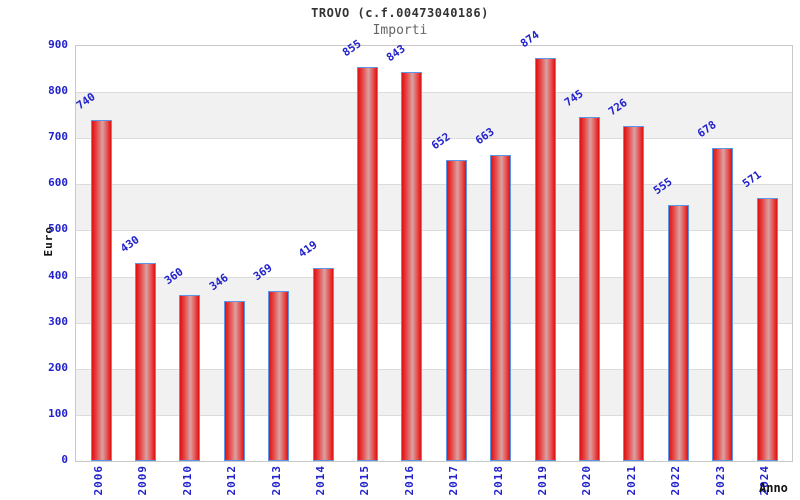 The width and height of the screenshot is (800, 500). Describe the element at coordinates (320, 480) in the screenshot. I see `x-tick-label: 2014` at that location.